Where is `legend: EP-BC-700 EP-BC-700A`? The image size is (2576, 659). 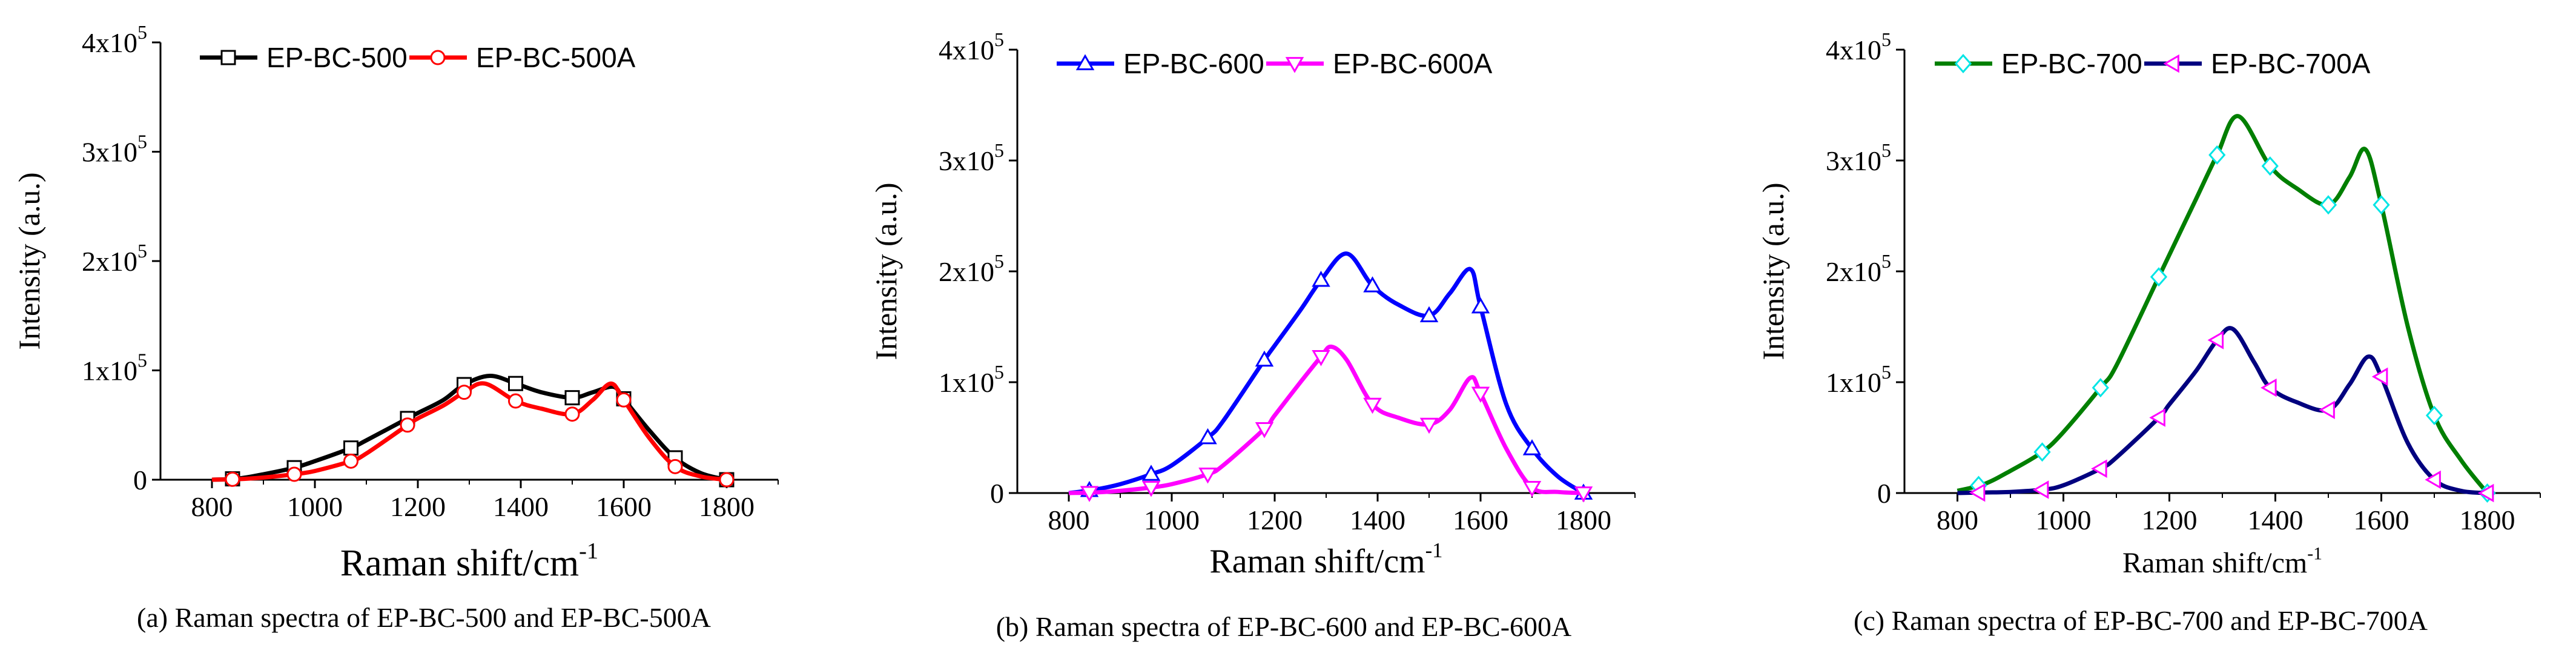
legend: EP-BC-700 EP-BC-700A is located at coordinates (2153, 63).